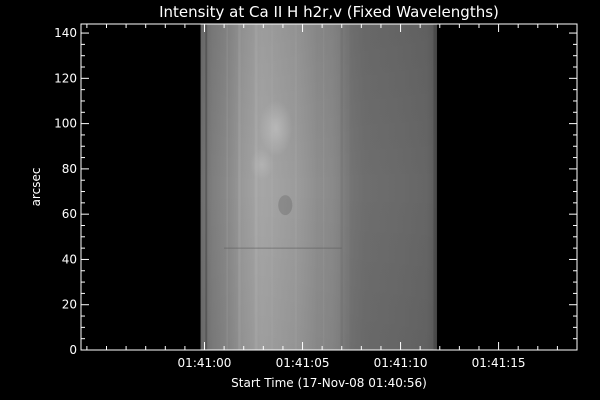 This screenshot has height=400, width=600. What do you see at coordinates (69, 169) in the screenshot?
I see `y-tick-label: 80` at bounding box center [69, 169].